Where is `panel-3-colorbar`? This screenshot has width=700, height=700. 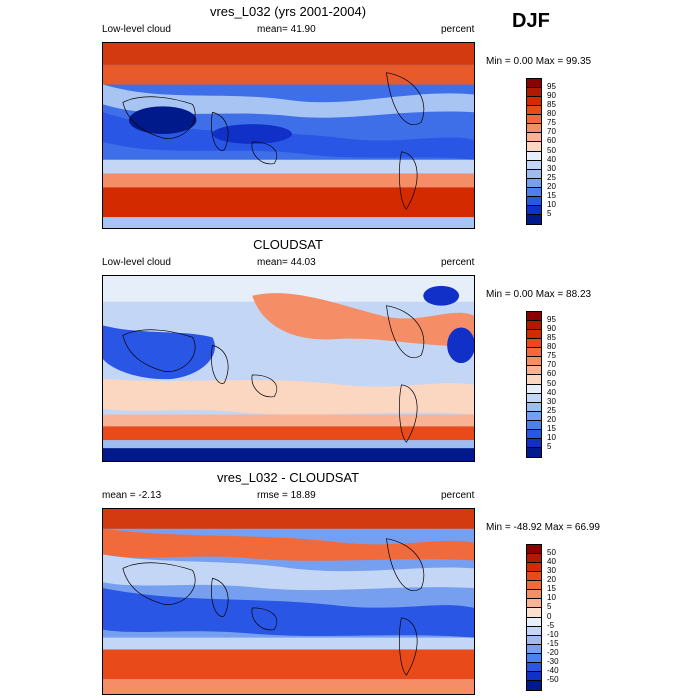
panel-3-colorbar is located at coordinates (534, 617).